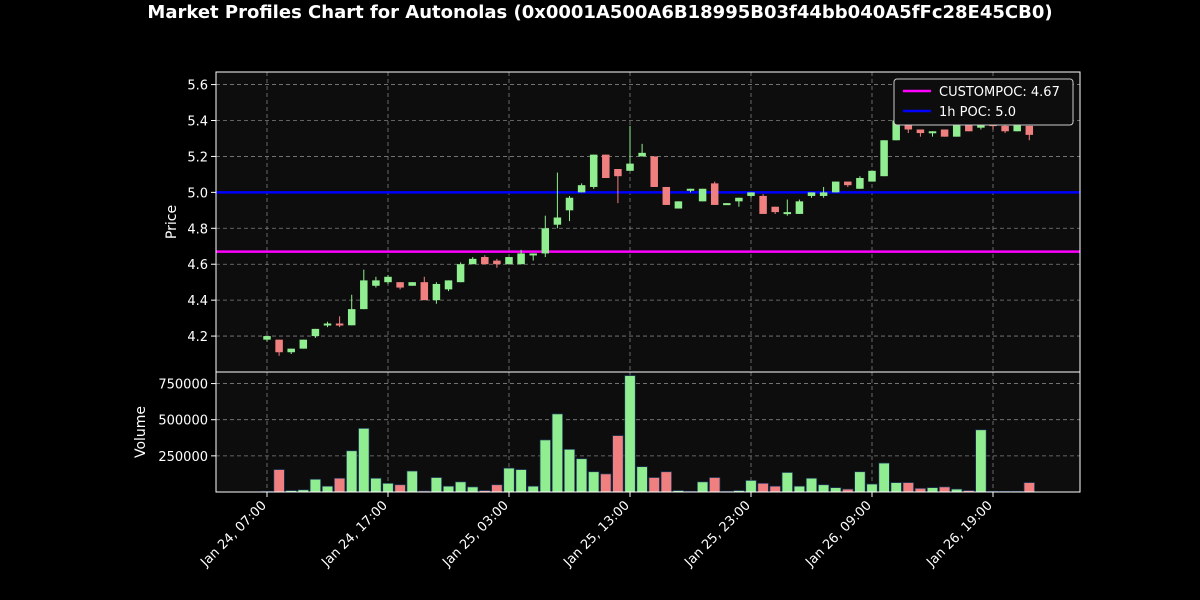  What do you see at coordinates (197, 337) in the screenshot?
I see `price-tick-label: 4.2` at bounding box center [197, 337].